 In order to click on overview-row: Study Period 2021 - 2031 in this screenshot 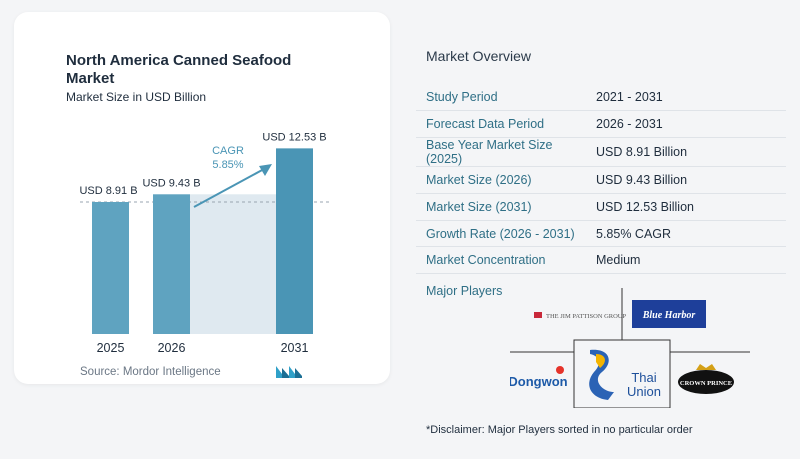, I will do `click(601, 98)`.